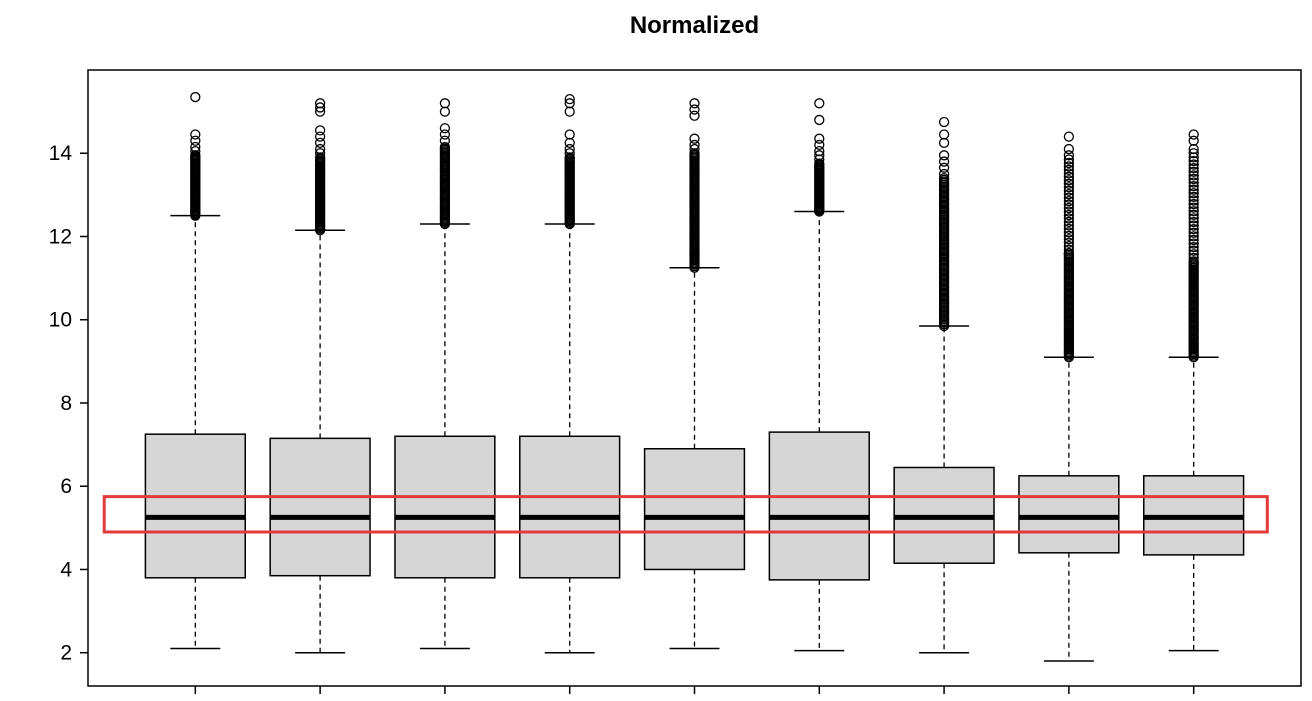  I want to click on y-axis-tick-label: 14, so click(61, 153).